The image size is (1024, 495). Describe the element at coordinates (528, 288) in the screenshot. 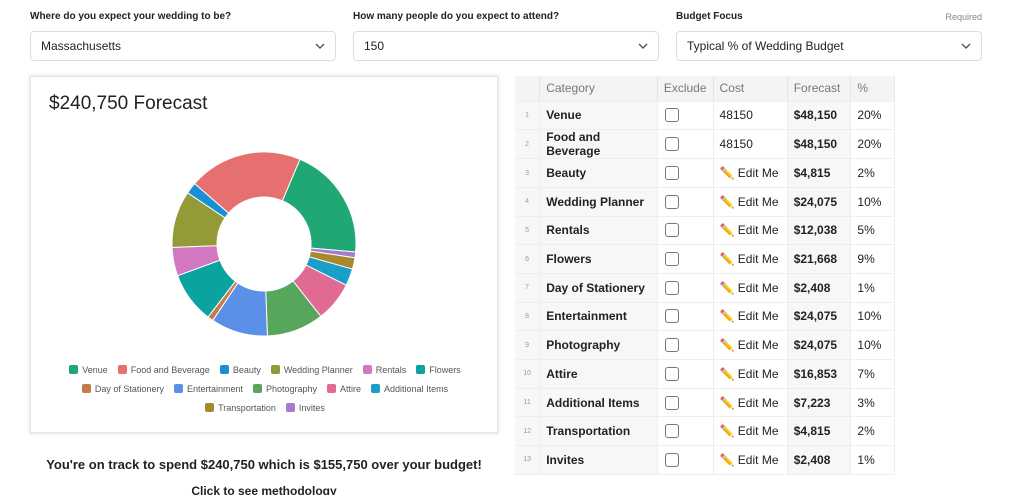

I see `row-index: 7` at that location.